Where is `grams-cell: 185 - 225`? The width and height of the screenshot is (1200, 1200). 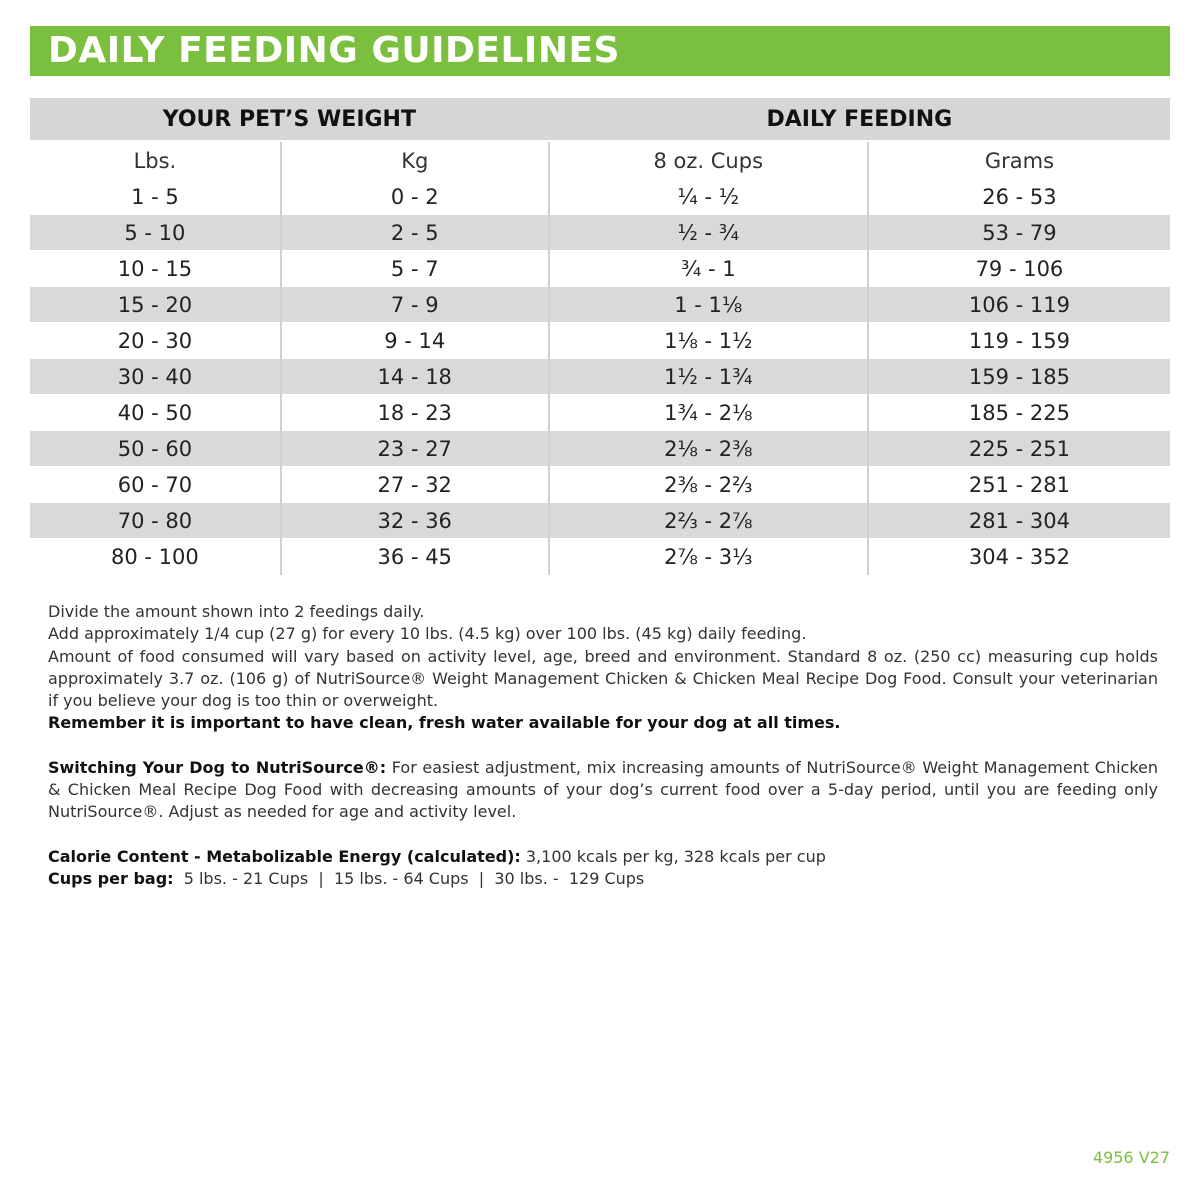 grams-cell: 185 - 225 is located at coordinates (1018, 412).